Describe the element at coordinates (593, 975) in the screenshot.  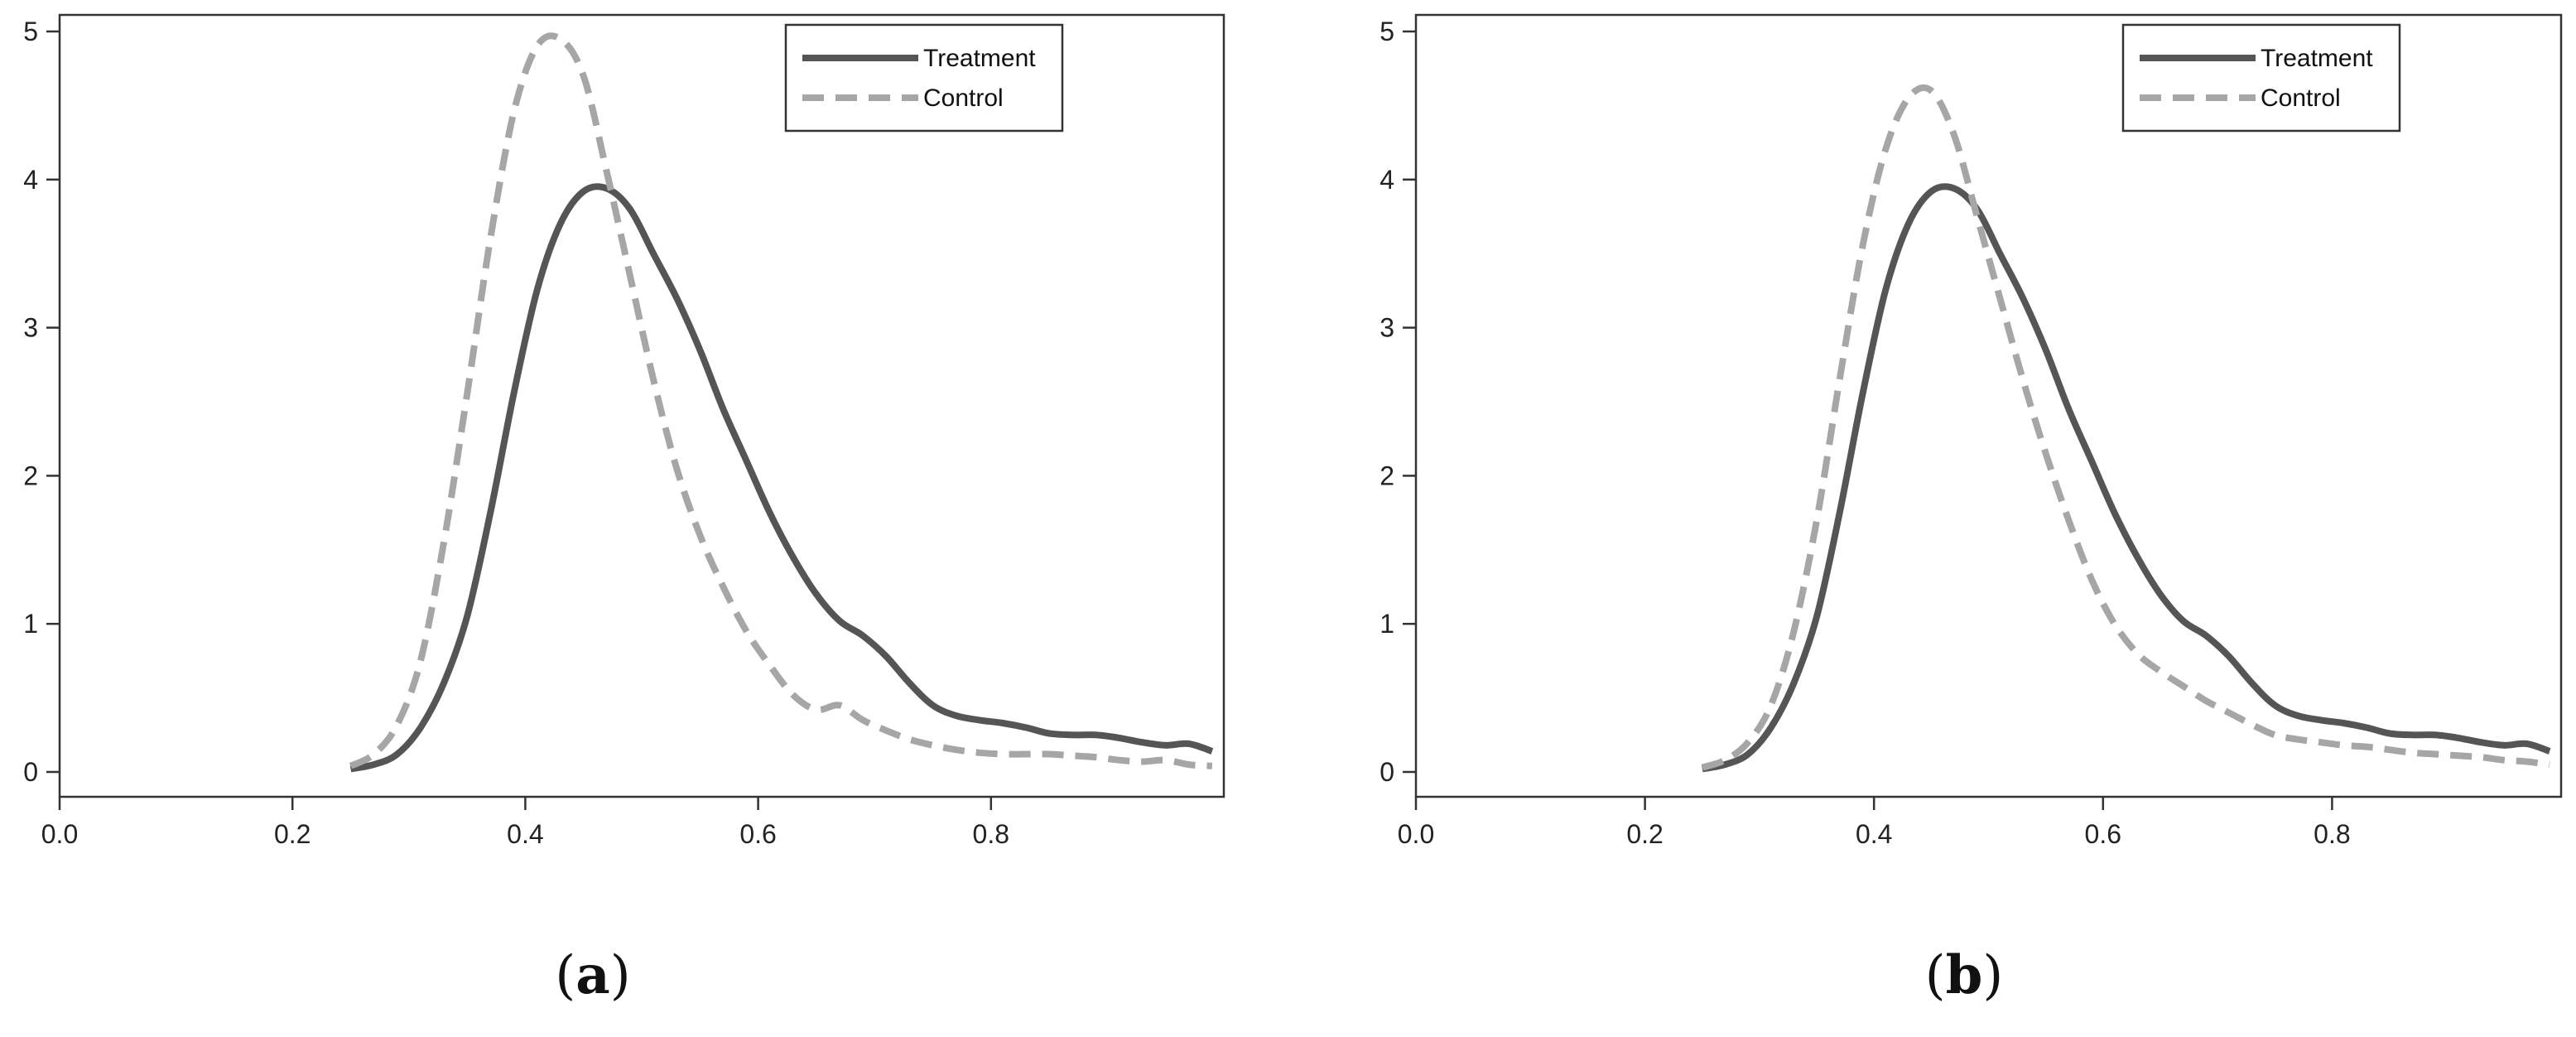
I see `panel-label-a: (a)` at that location.